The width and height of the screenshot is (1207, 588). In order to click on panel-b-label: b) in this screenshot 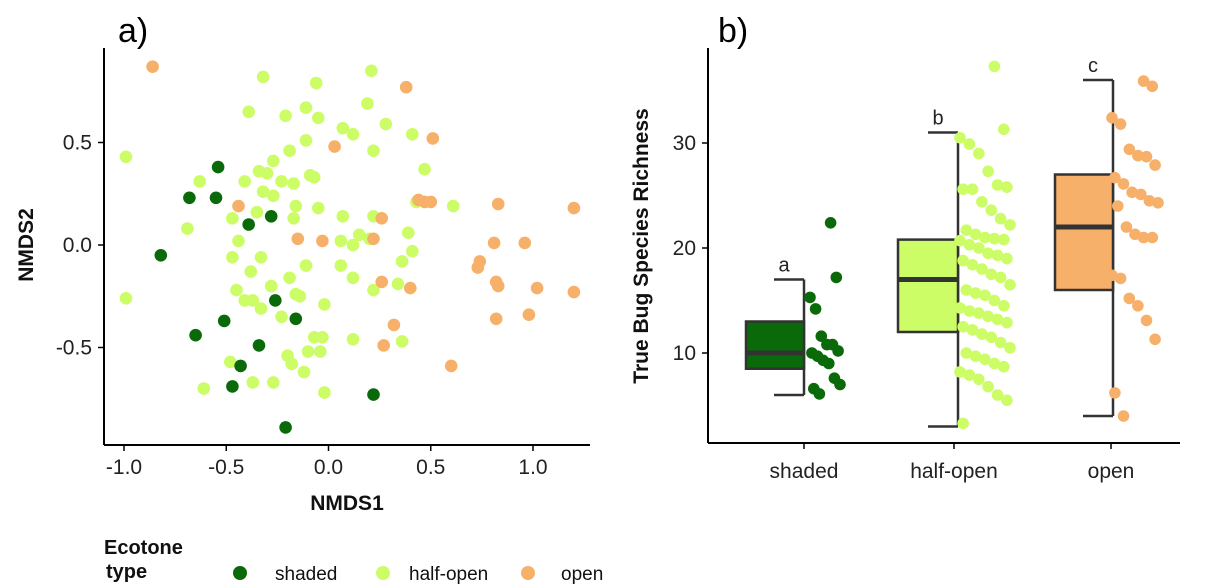, I will do `click(733, 31)`.